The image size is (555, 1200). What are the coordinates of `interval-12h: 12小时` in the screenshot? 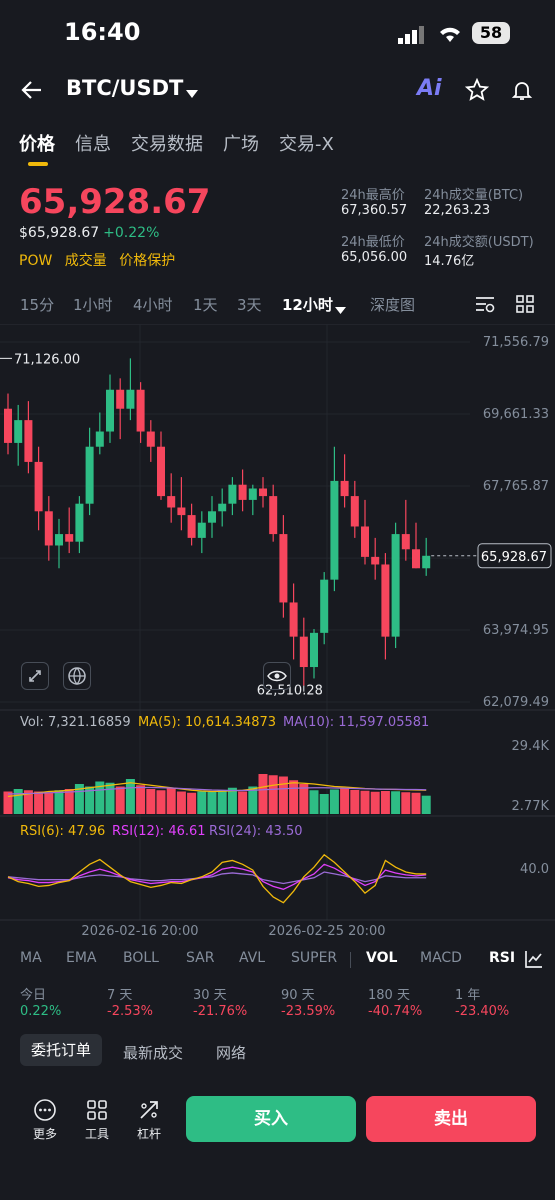 It's located at (307, 305).